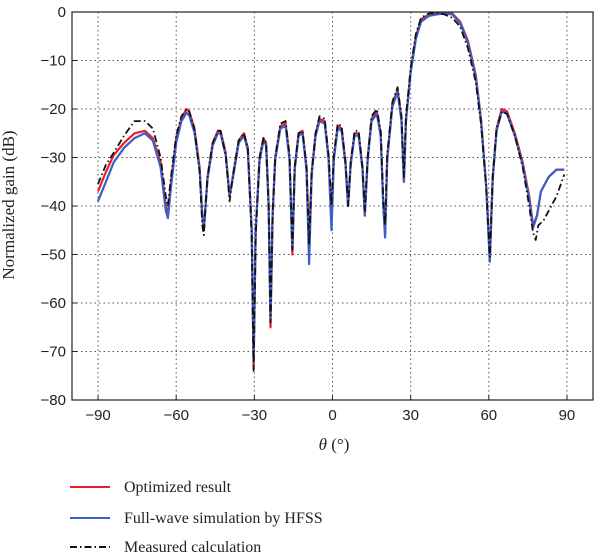  I want to click on x-tick-label: −30, so click(254, 415).